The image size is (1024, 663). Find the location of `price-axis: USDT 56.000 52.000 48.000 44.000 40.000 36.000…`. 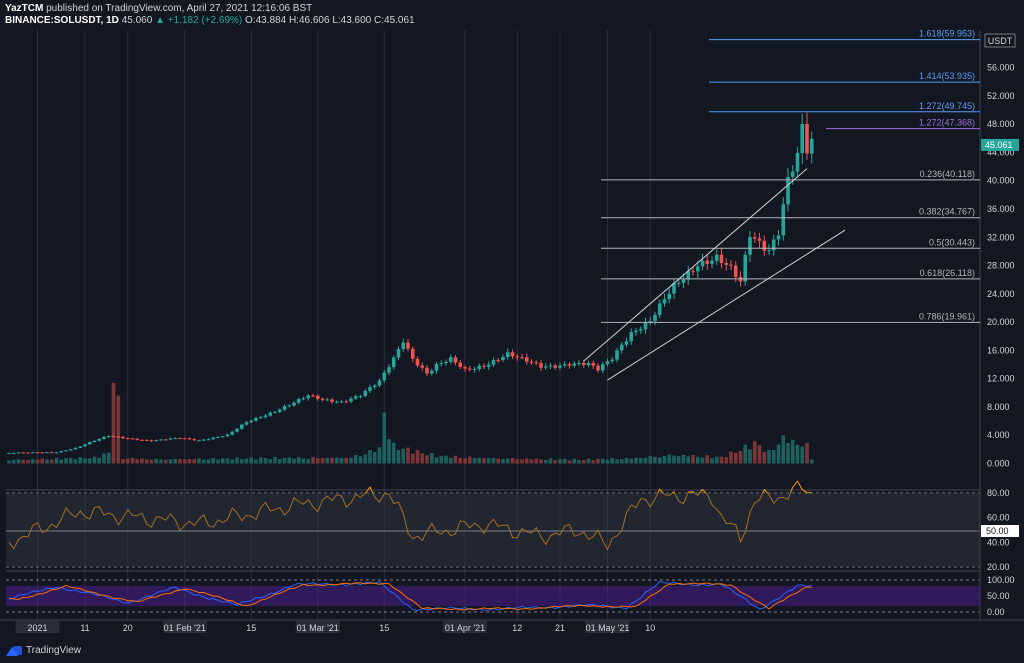

price-axis: USDT 56.000 52.000 48.000 44.000 40.000 36.000… is located at coordinates (1000, 325).